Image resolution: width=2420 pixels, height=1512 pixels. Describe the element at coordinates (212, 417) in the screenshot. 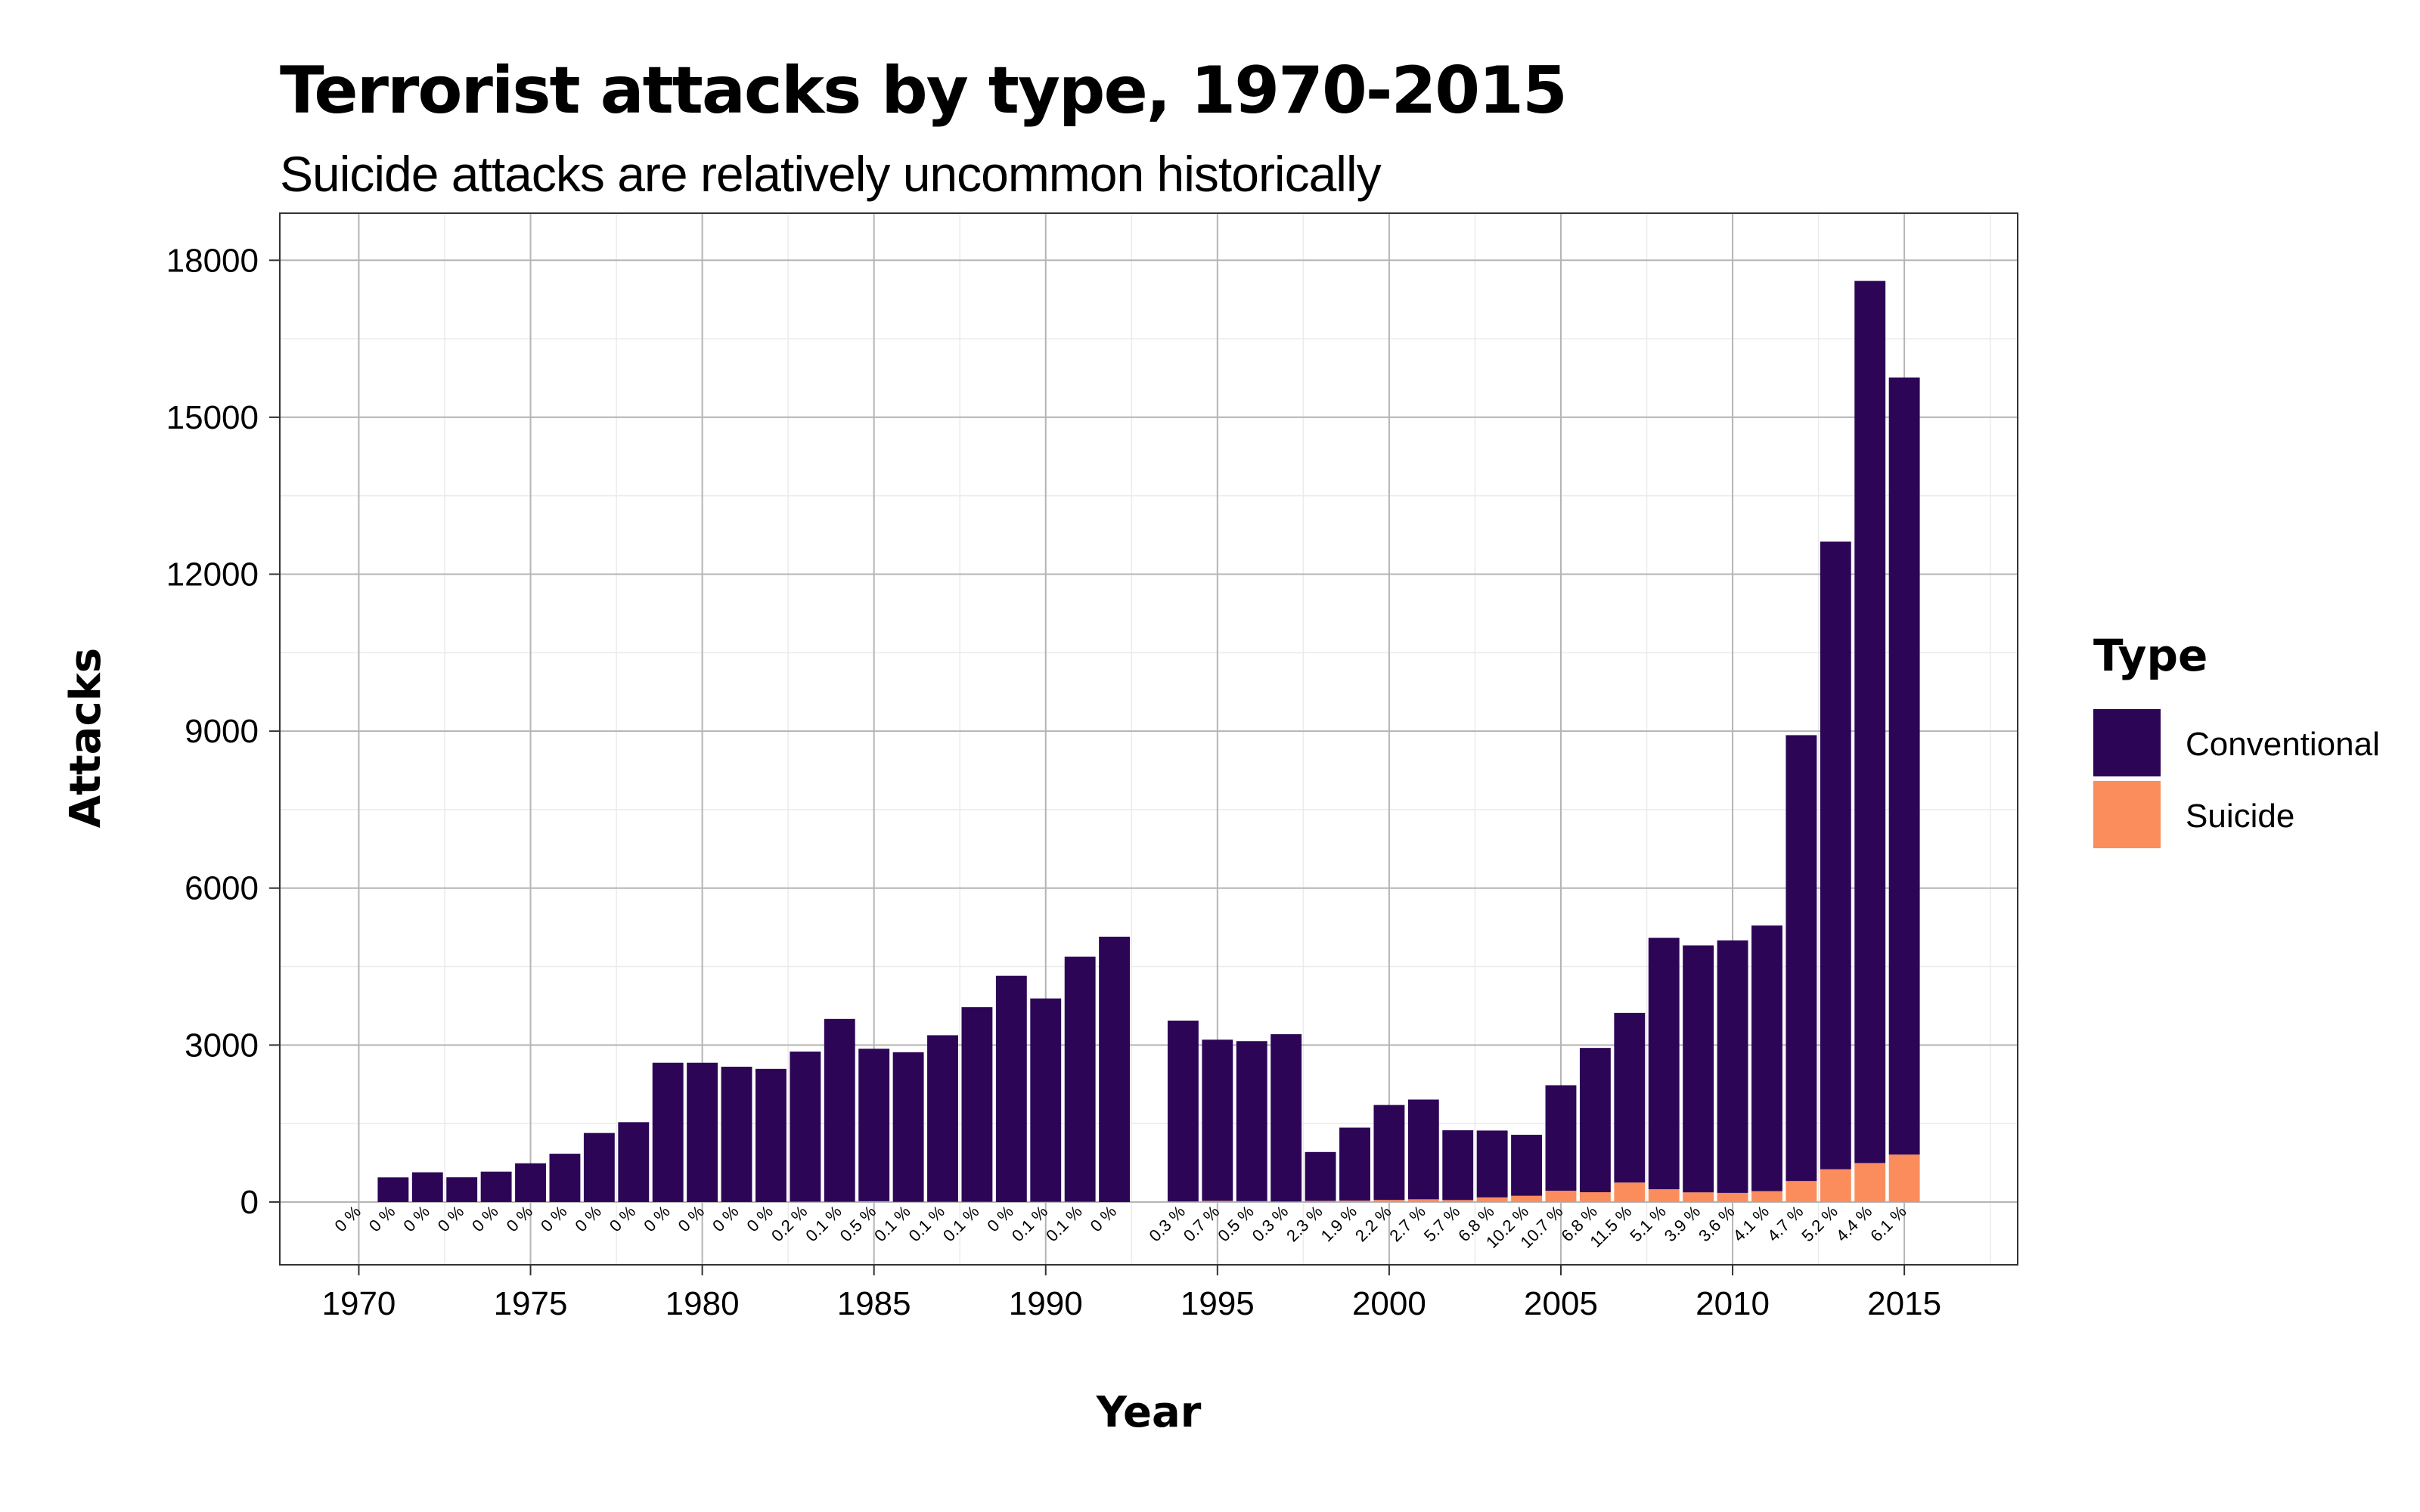

I see `y-tick-label: 15000` at that location.